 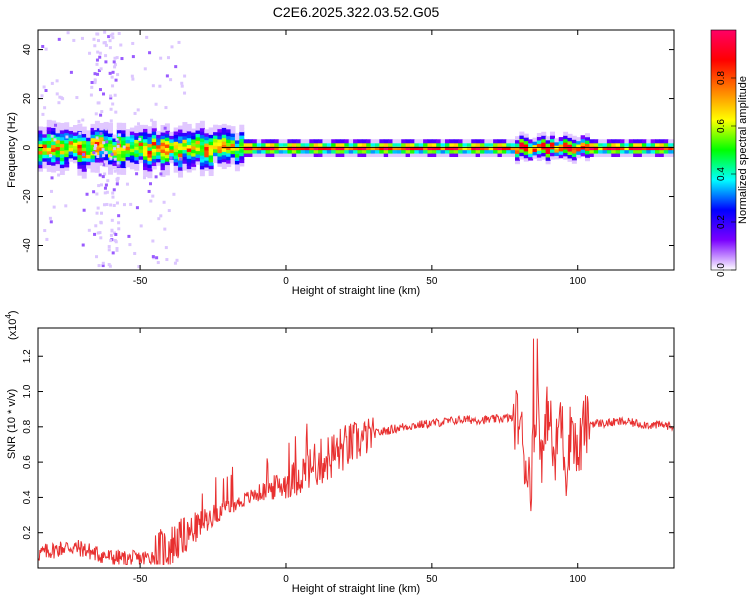 I want to click on x-tick-label: -50, so click(x=140, y=281).